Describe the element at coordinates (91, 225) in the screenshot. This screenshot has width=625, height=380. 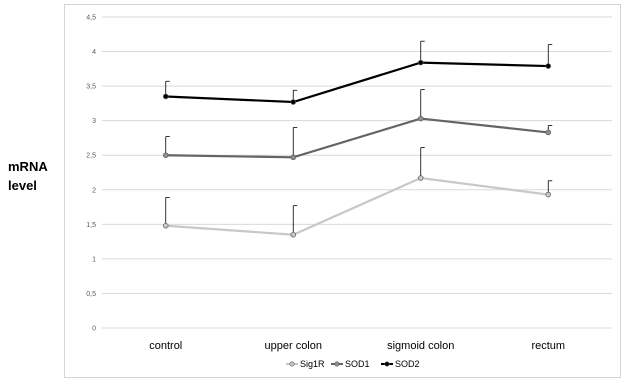
I see `y-tick-label: 1,5` at that location.